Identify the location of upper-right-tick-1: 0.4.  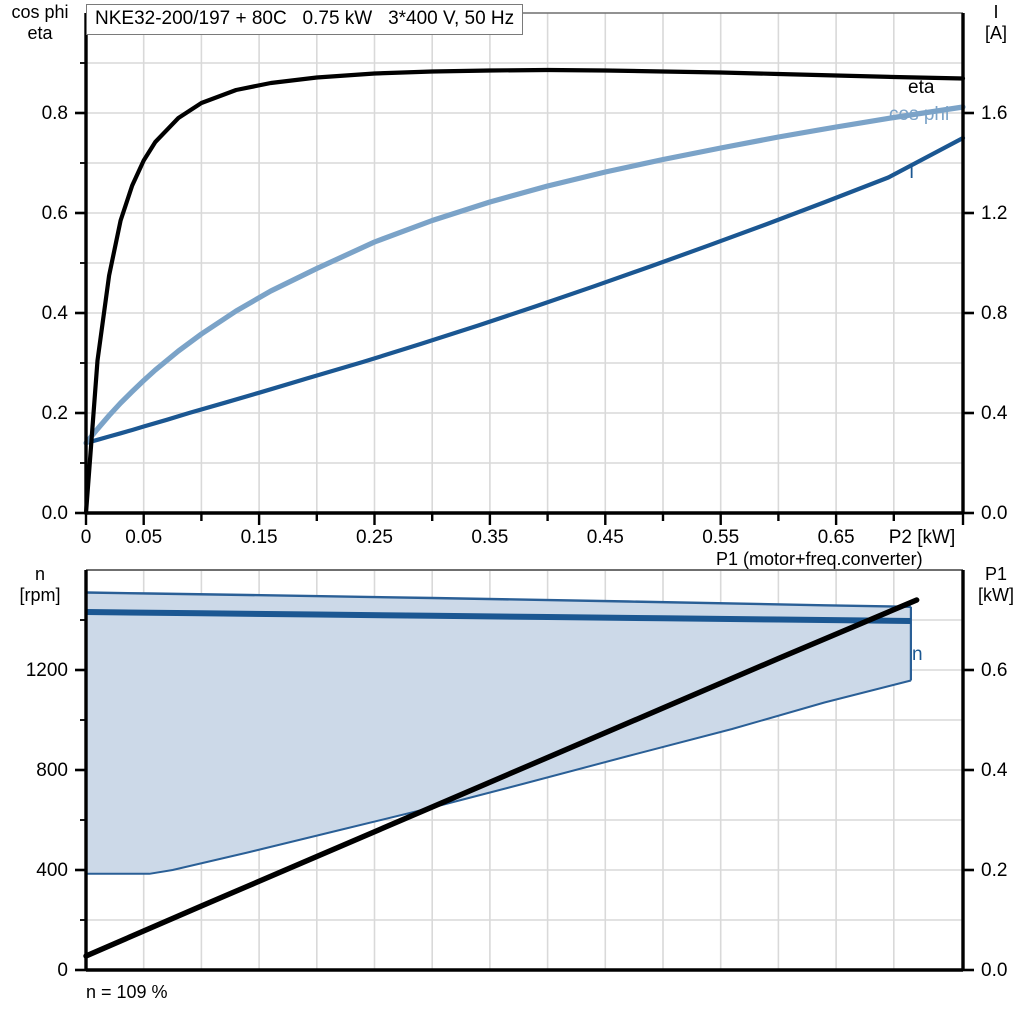
(994, 413).